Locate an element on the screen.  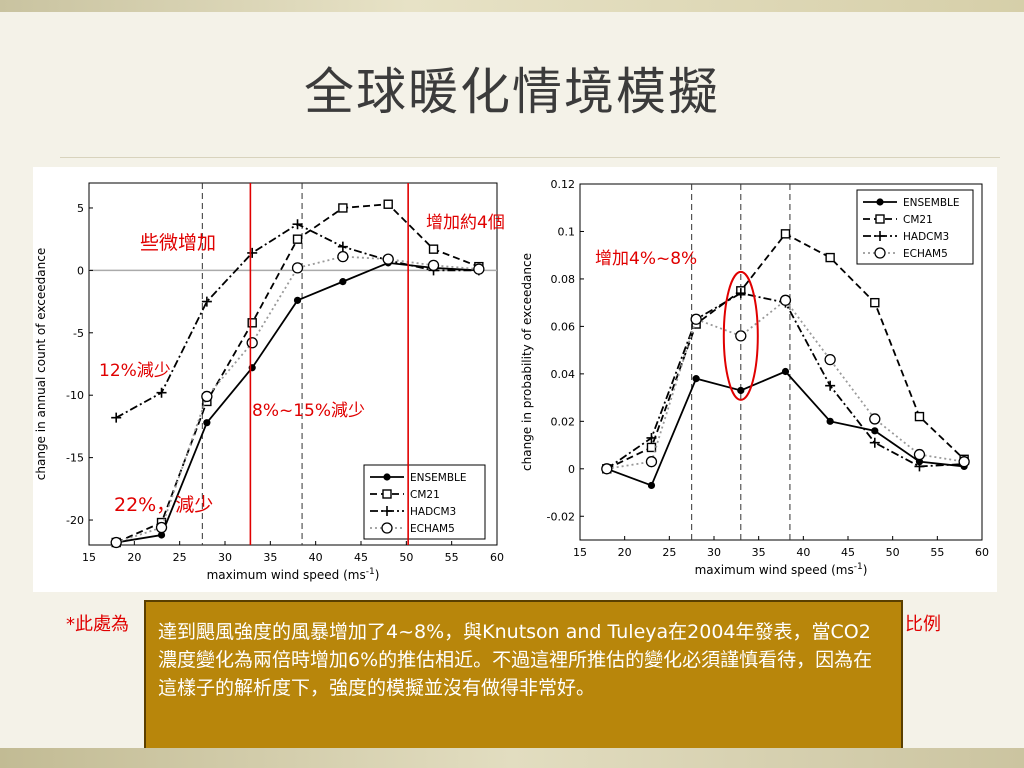
title-divider is located at coordinates (530, 157).